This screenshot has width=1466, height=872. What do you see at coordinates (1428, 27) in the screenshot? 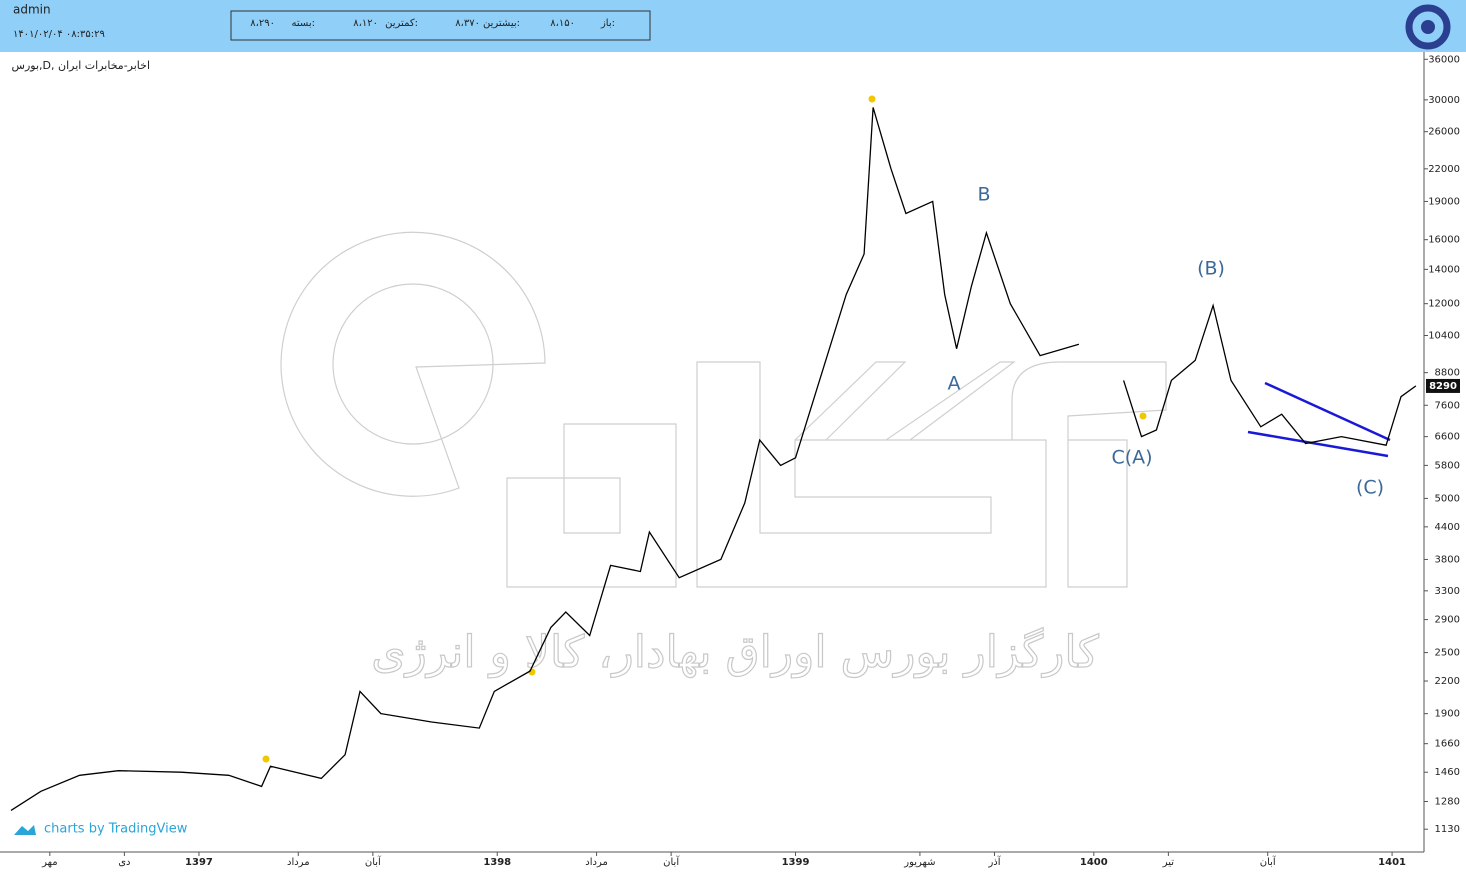
I see `logo` at bounding box center [1428, 27].